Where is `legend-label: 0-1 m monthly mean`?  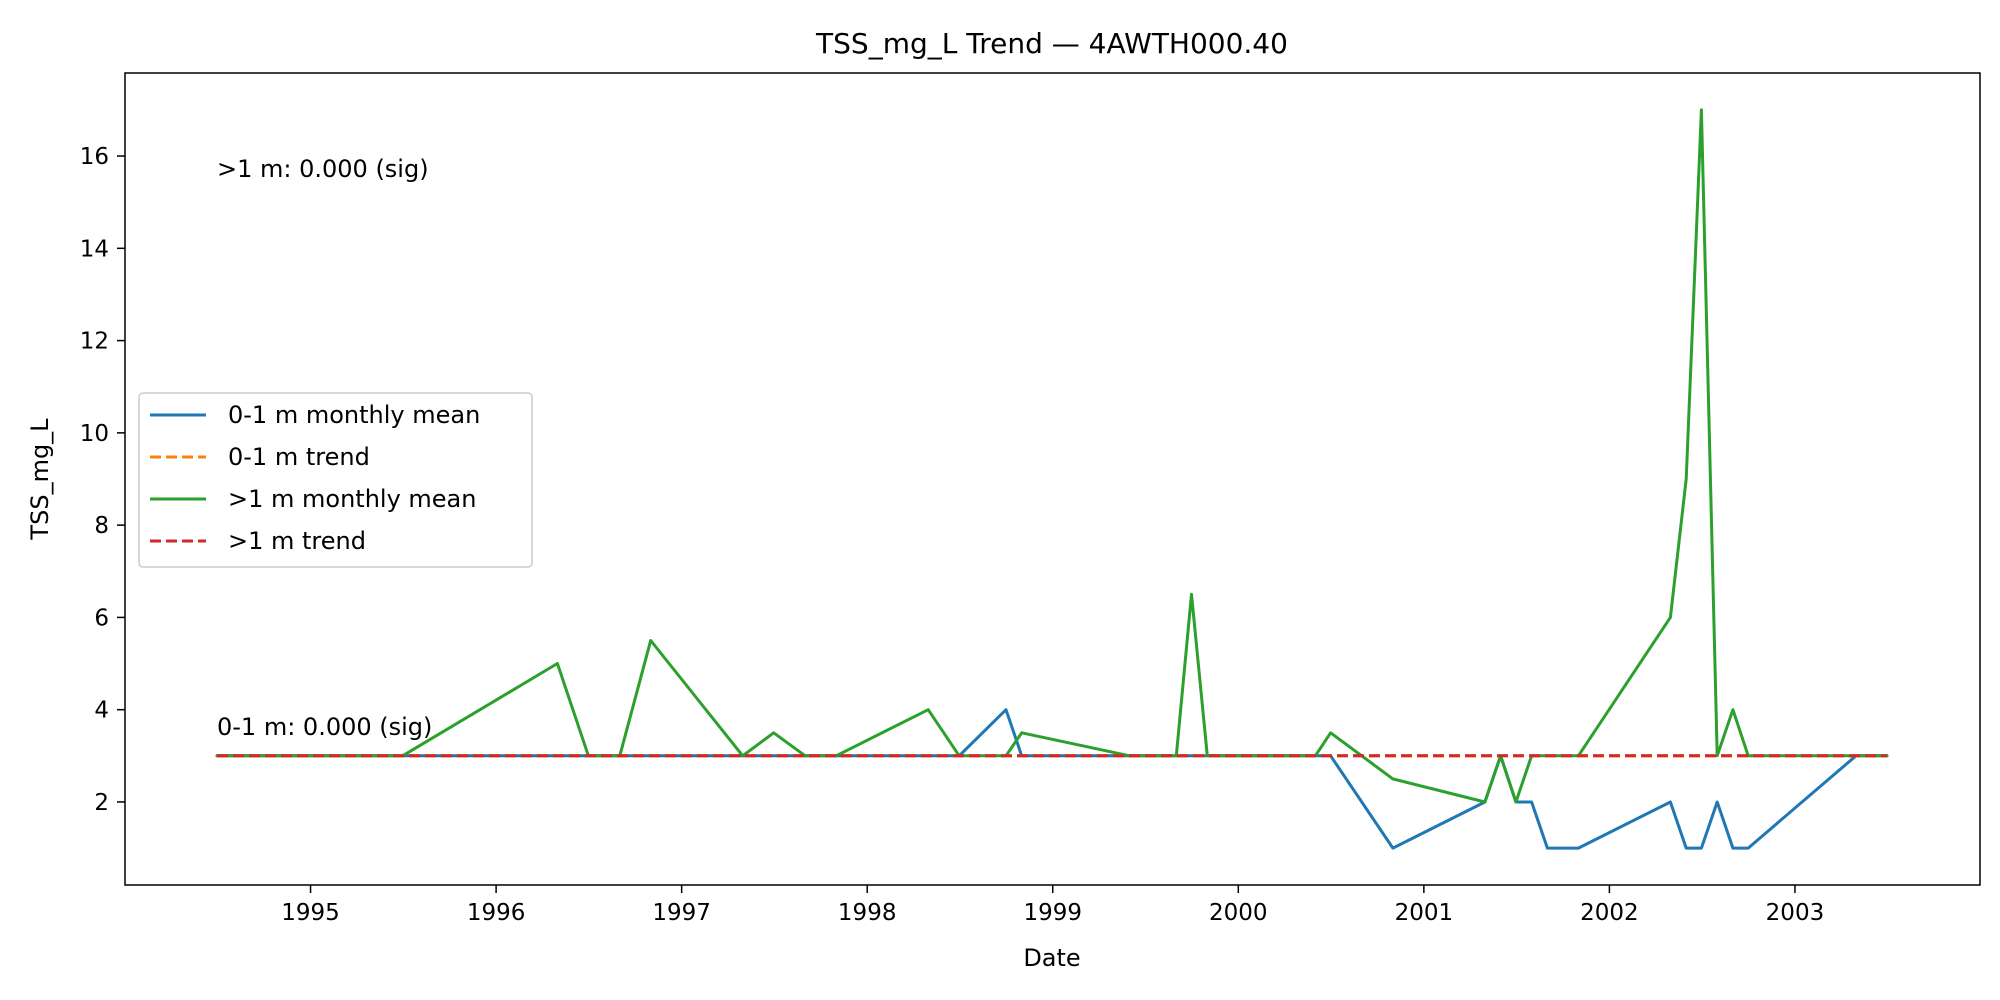
legend-label: 0-1 m monthly mean is located at coordinates (354, 415).